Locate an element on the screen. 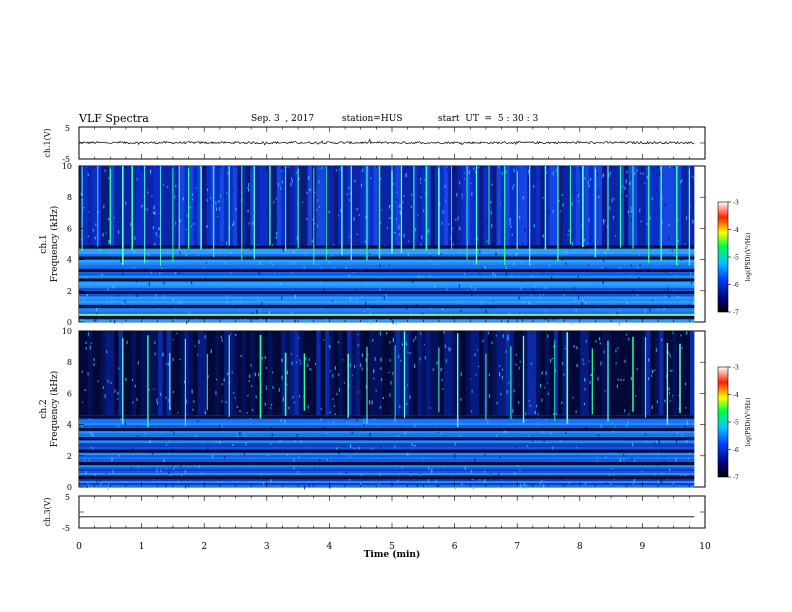 The width and height of the screenshot is (792, 612). frequency-ticklabel: 2 is located at coordinates (69, 291).